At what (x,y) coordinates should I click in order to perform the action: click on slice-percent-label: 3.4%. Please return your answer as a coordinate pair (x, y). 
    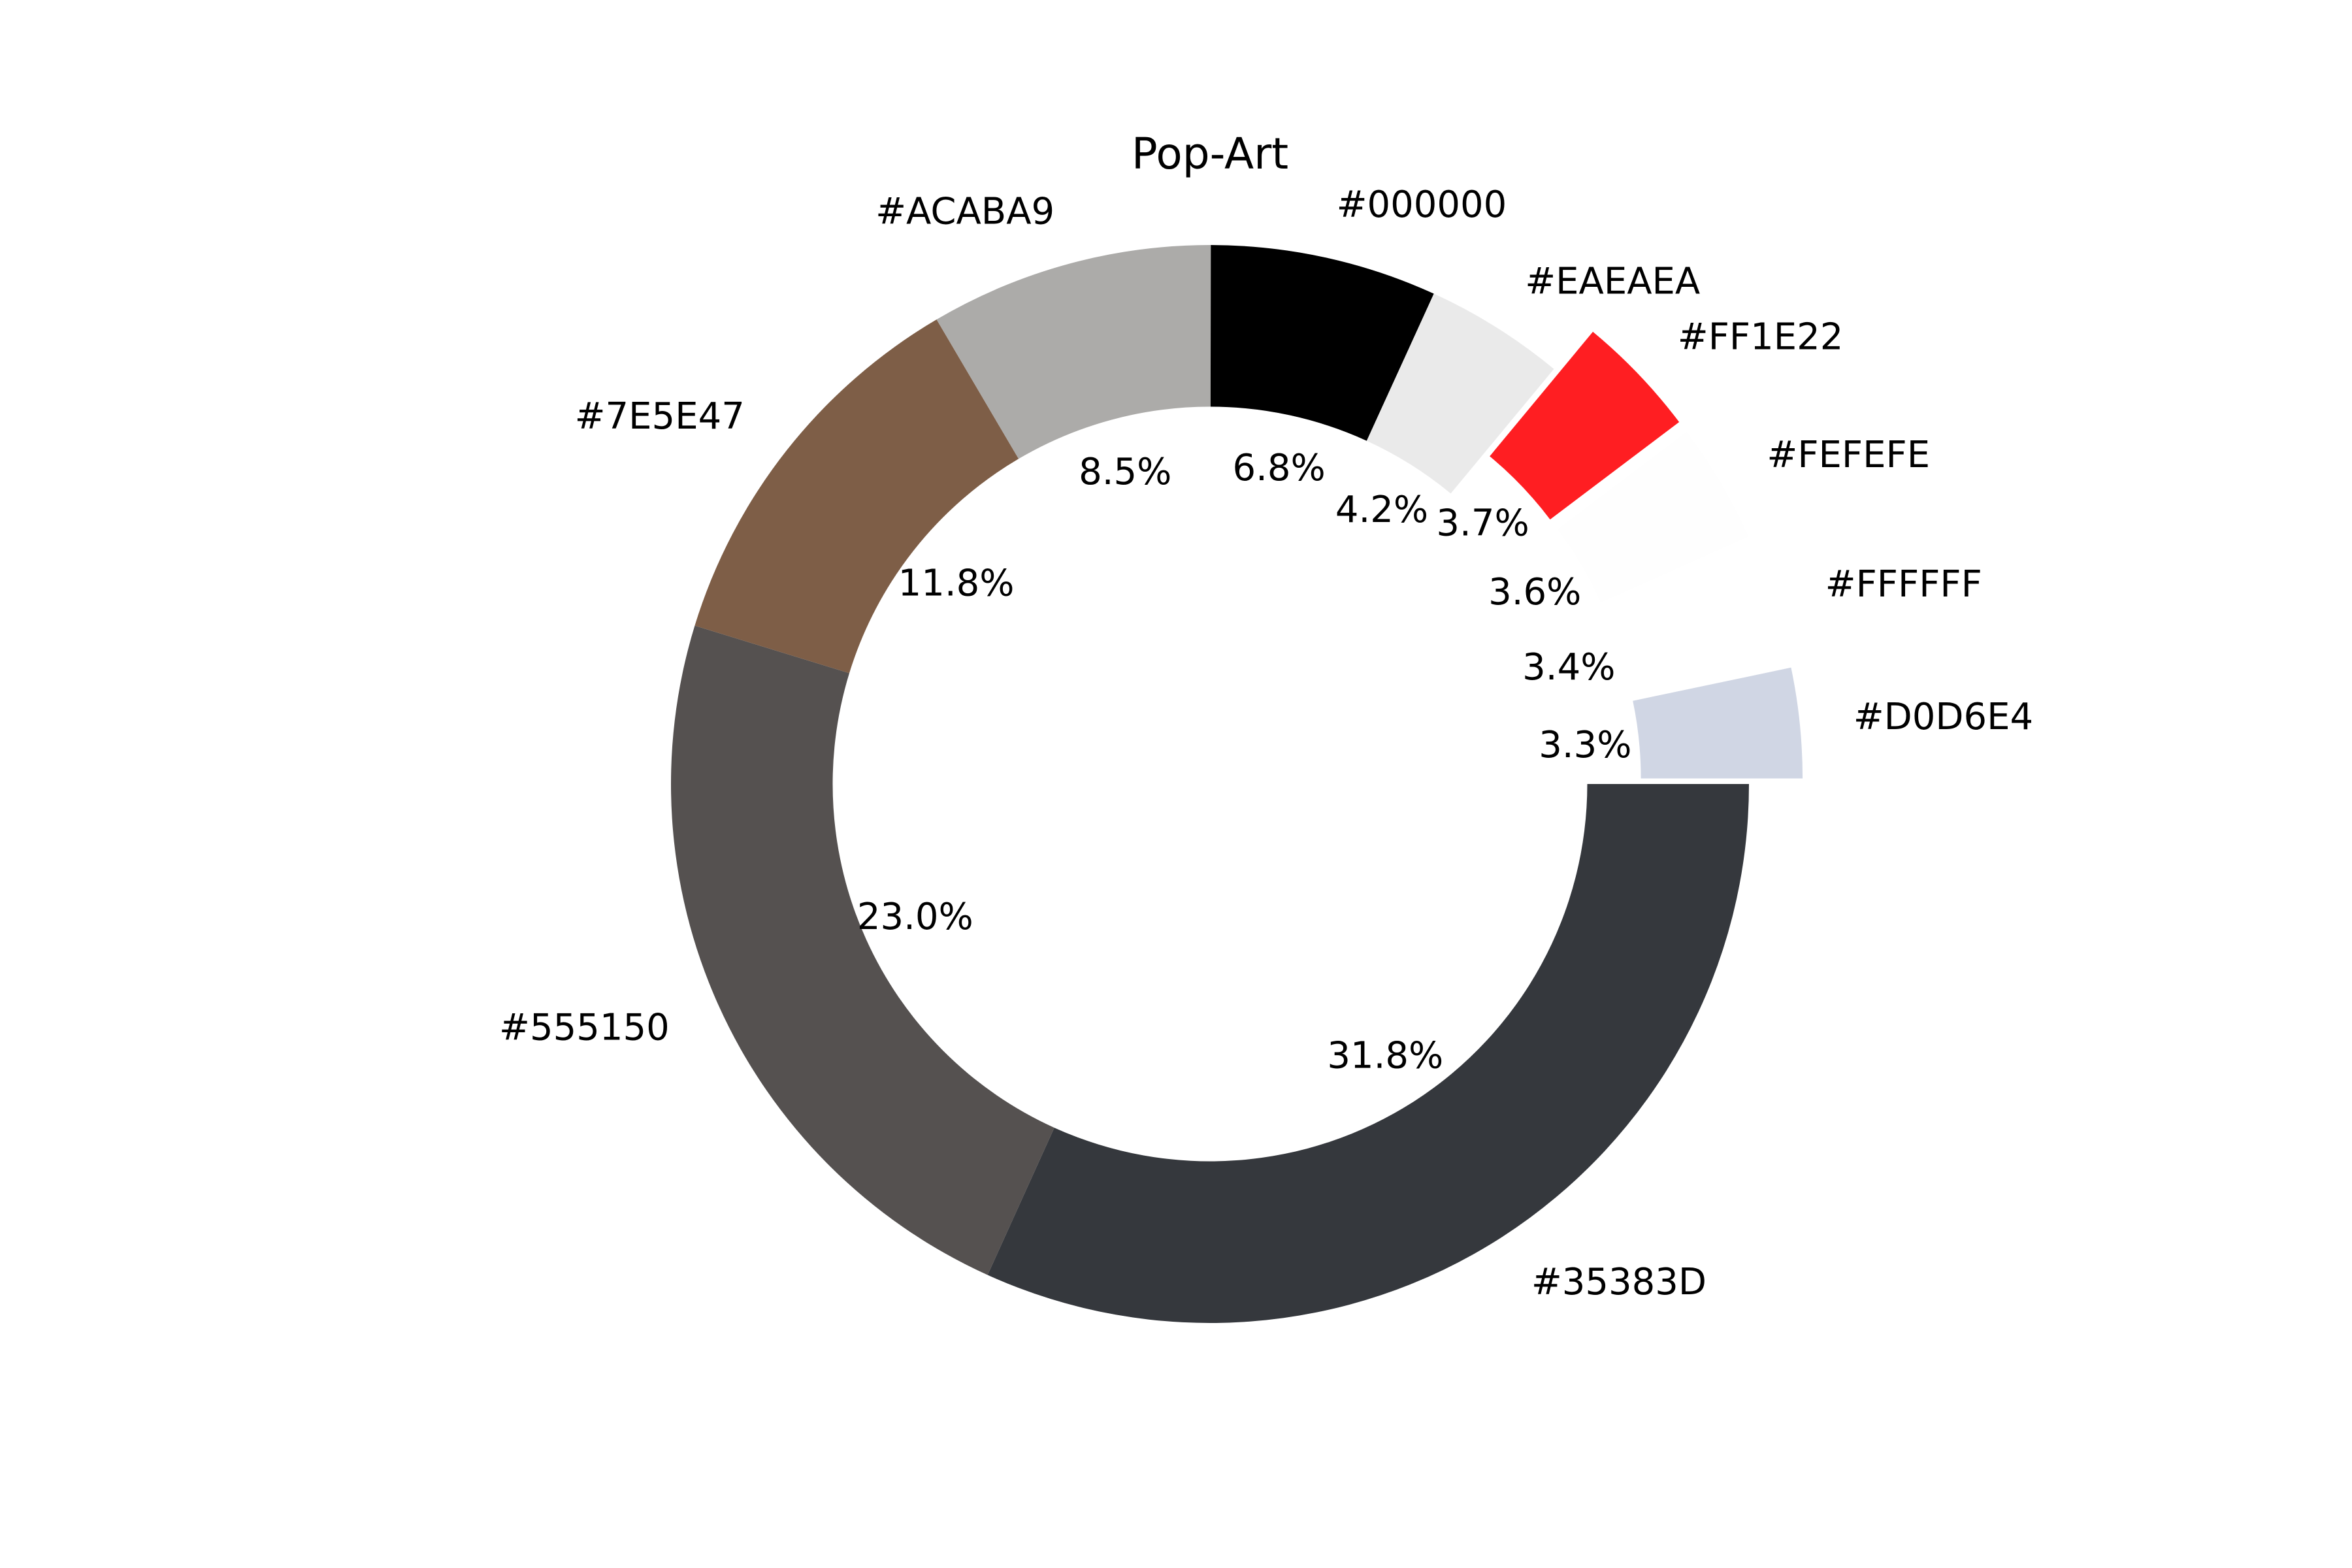
    Looking at the image, I should click on (1568, 667).